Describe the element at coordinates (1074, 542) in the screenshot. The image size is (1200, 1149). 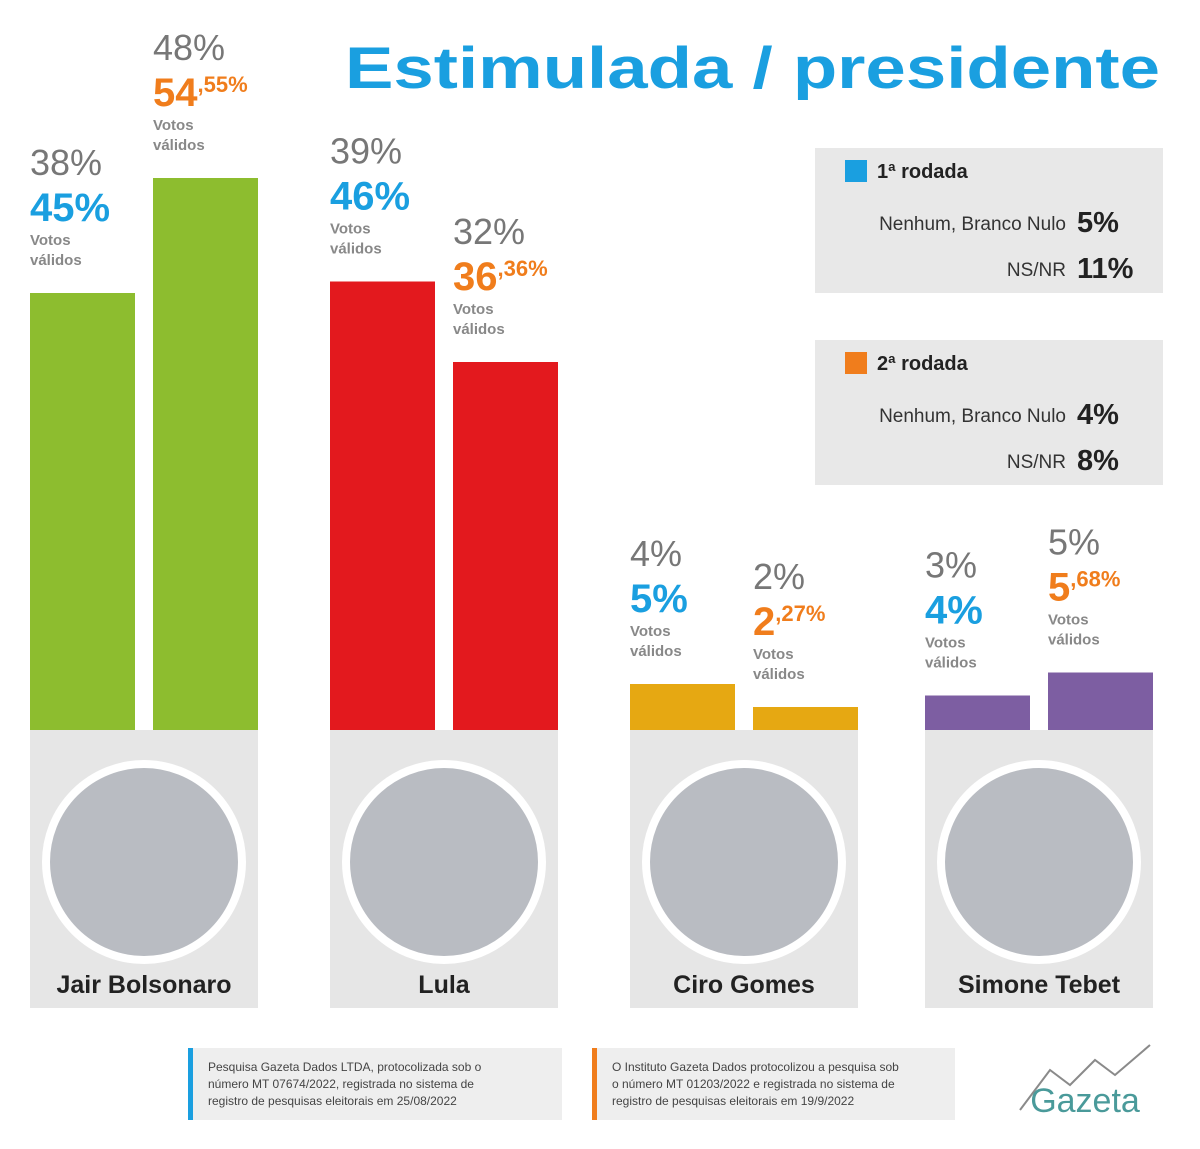
I see `value-label: 5%` at that location.